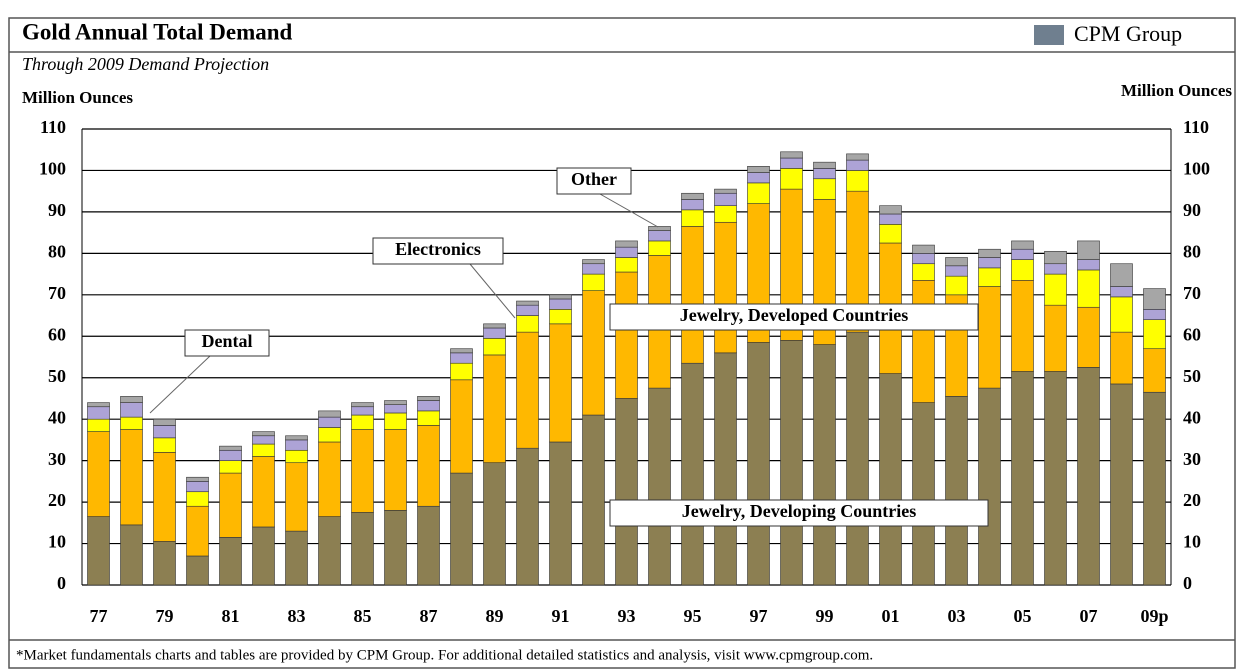 The width and height of the screenshot is (1243, 672). Describe the element at coordinates (1192, 417) in the screenshot. I see `y2-tick-label: 40` at that location.